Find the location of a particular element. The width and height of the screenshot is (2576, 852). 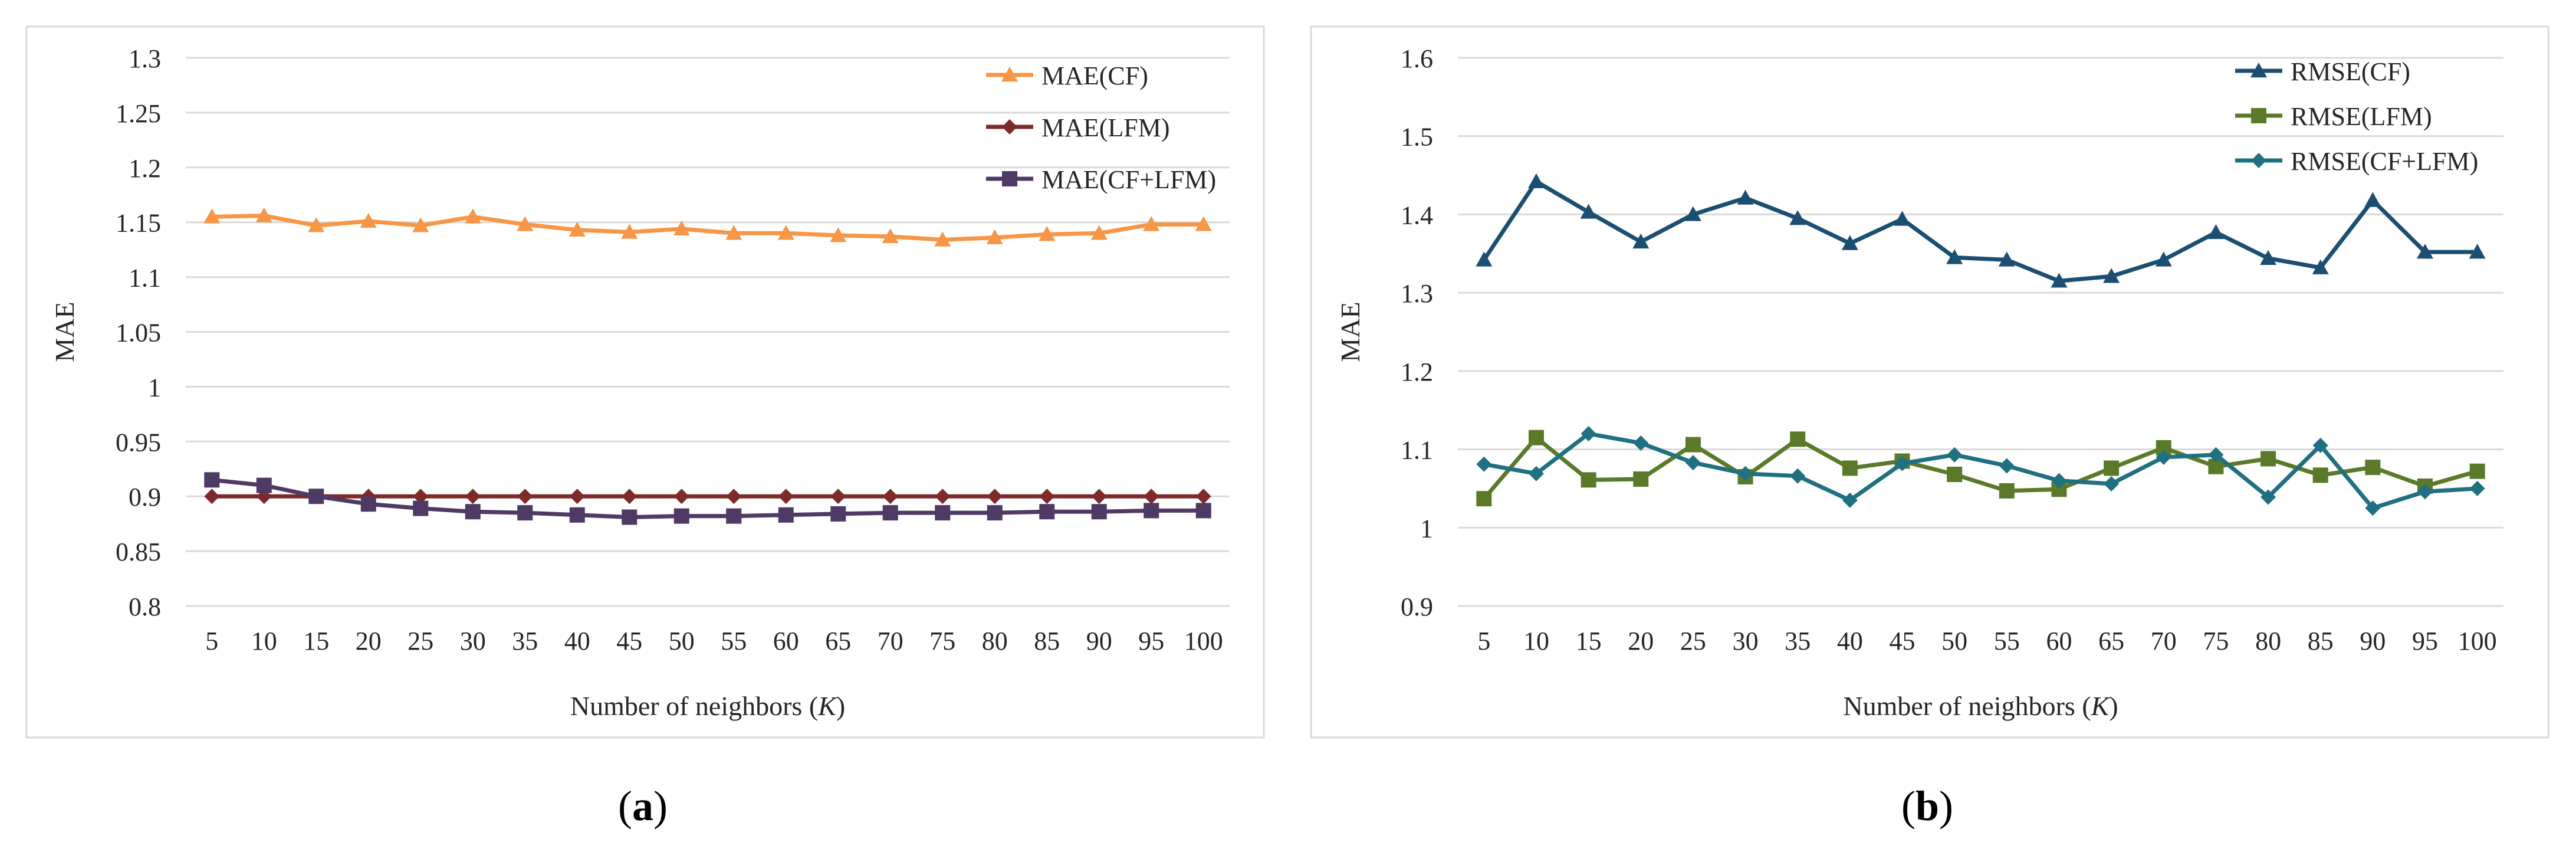

legend: MAE(CF) MAE(LFM) MAE(CF+LFM) is located at coordinates (1101, 128).